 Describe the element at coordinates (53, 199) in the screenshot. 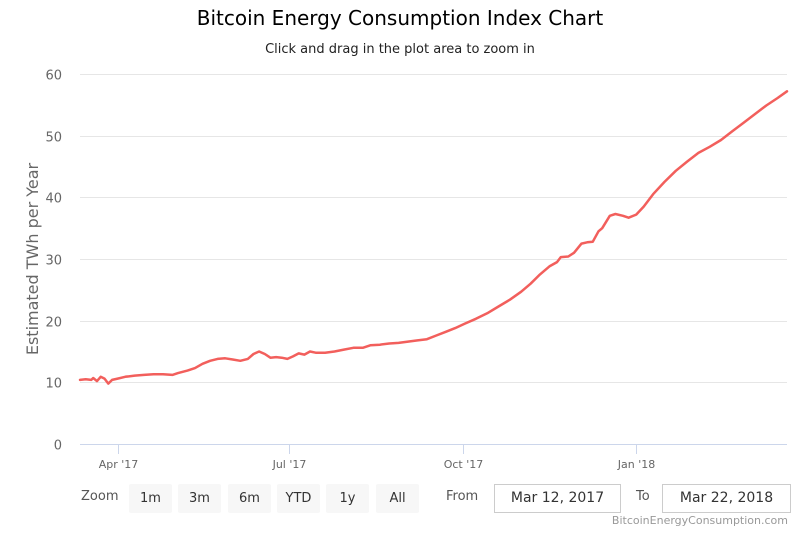

I see `y-tick-label: 40` at that location.